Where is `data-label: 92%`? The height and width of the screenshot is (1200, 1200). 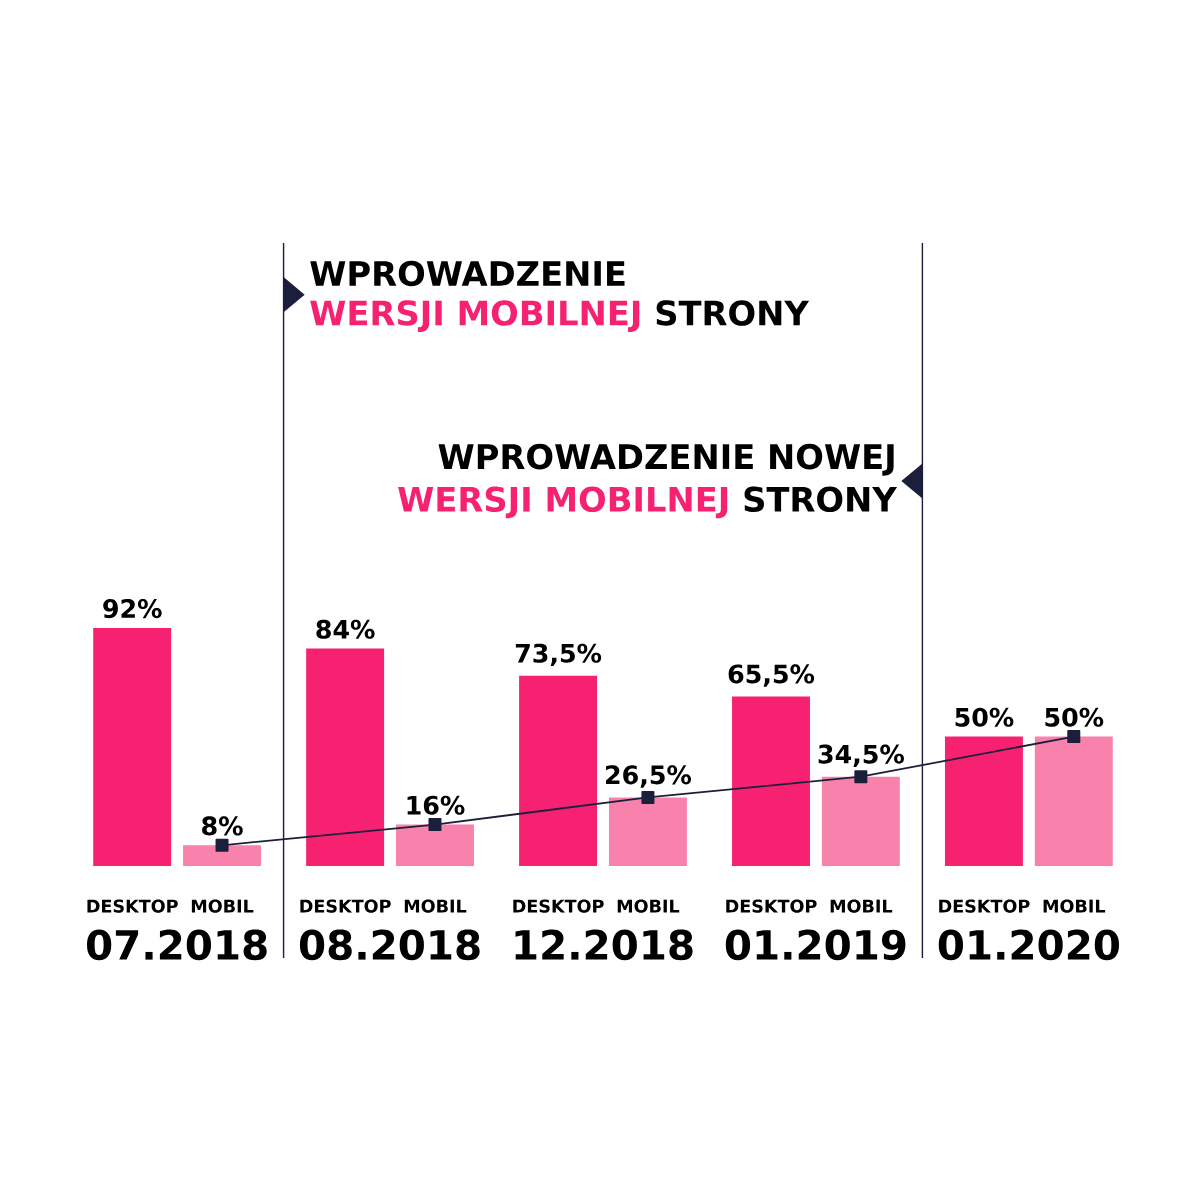 data-label: 92% is located at coordinates (132, 609).